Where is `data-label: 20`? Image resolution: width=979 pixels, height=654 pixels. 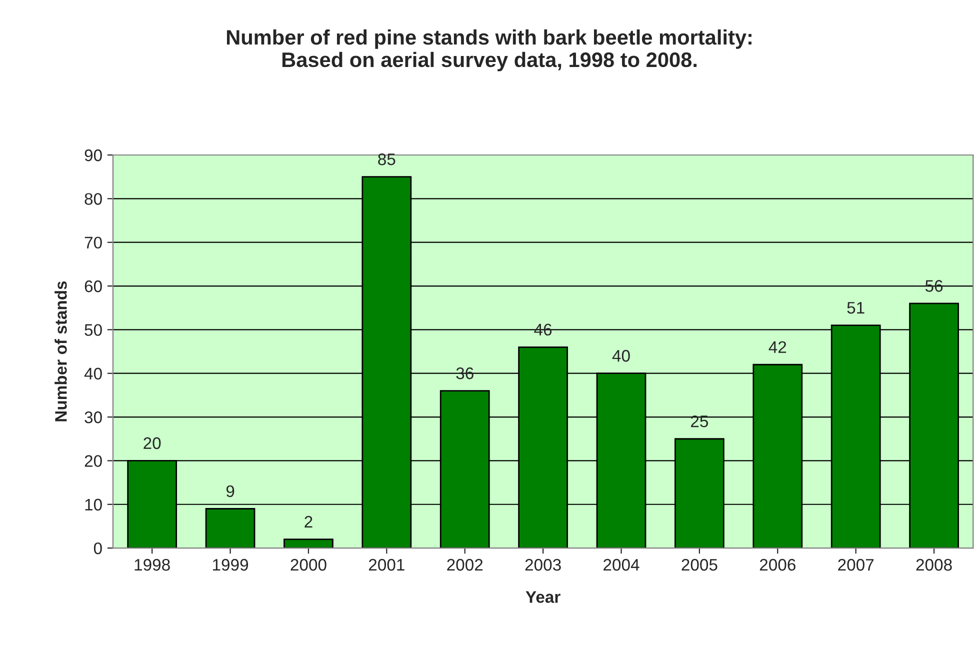 data-label: 20 is located at coordinates (152, 443).